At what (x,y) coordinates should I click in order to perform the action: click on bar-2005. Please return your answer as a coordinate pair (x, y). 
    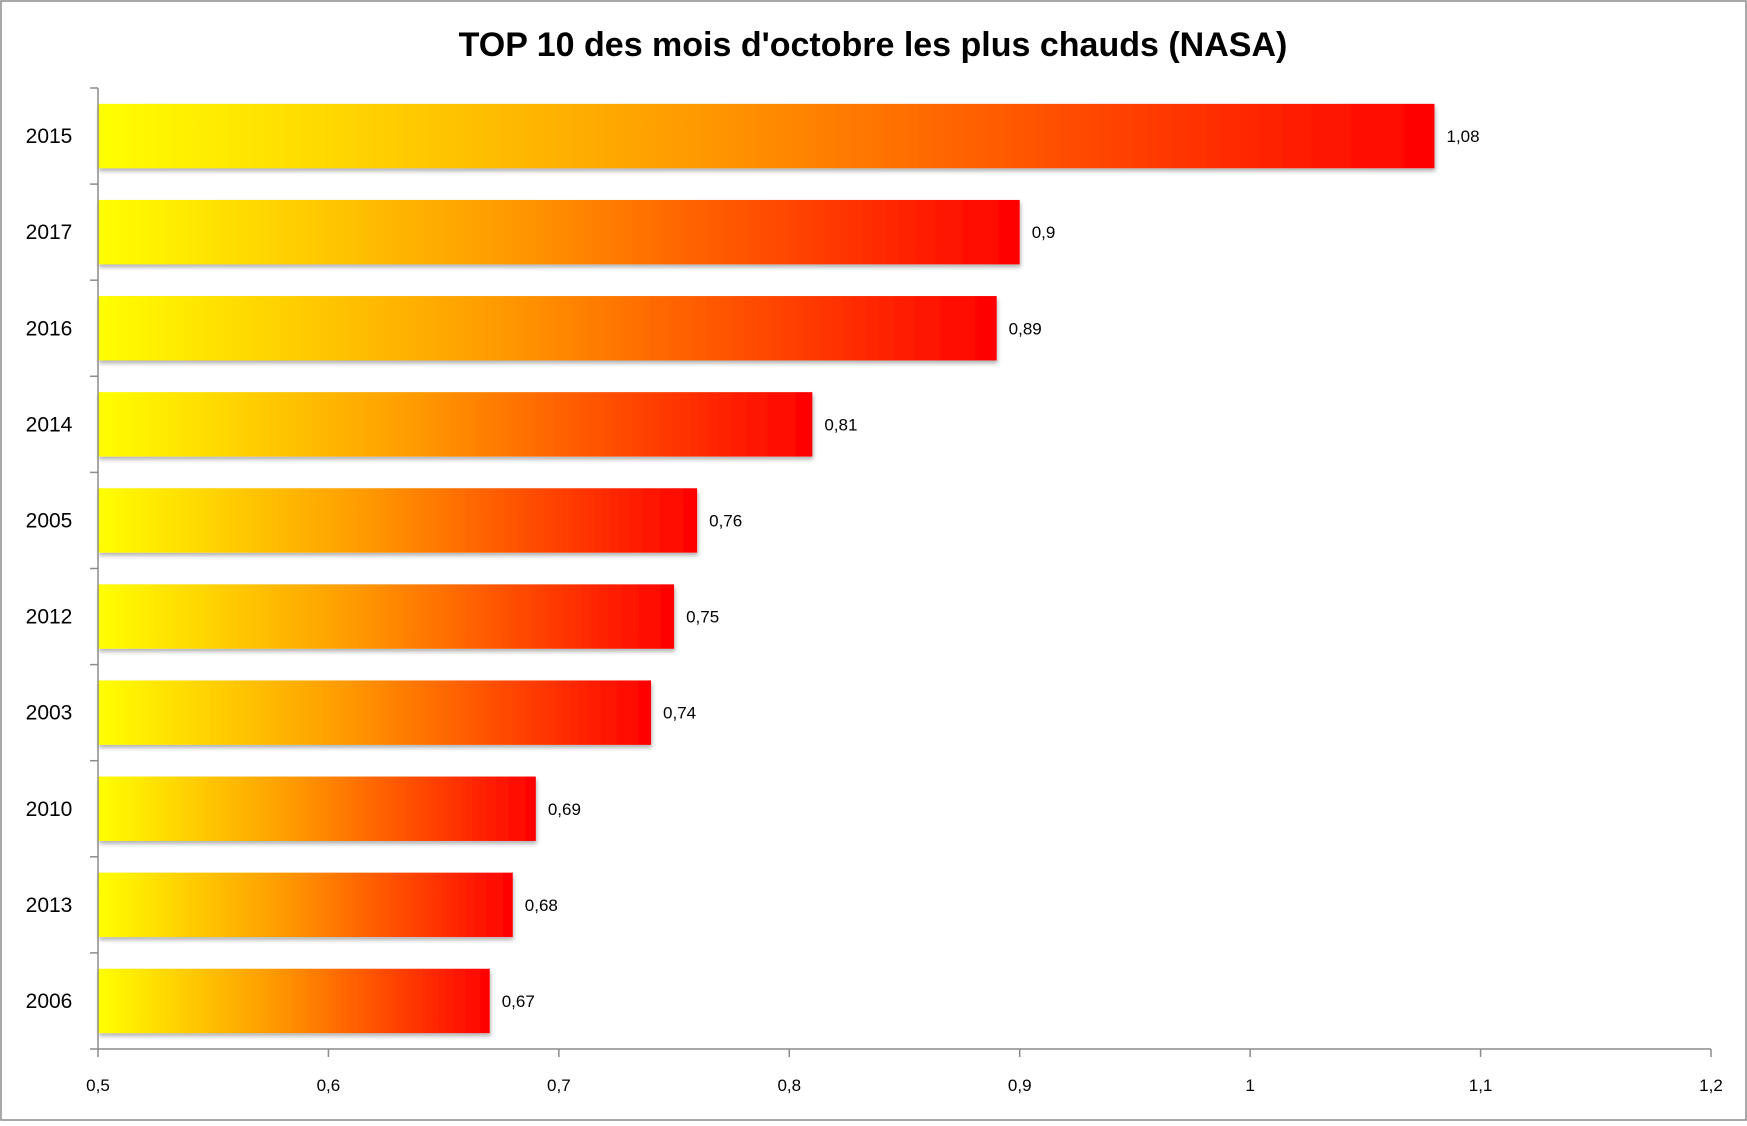
    Looking at the image, I should click on (398, 520).